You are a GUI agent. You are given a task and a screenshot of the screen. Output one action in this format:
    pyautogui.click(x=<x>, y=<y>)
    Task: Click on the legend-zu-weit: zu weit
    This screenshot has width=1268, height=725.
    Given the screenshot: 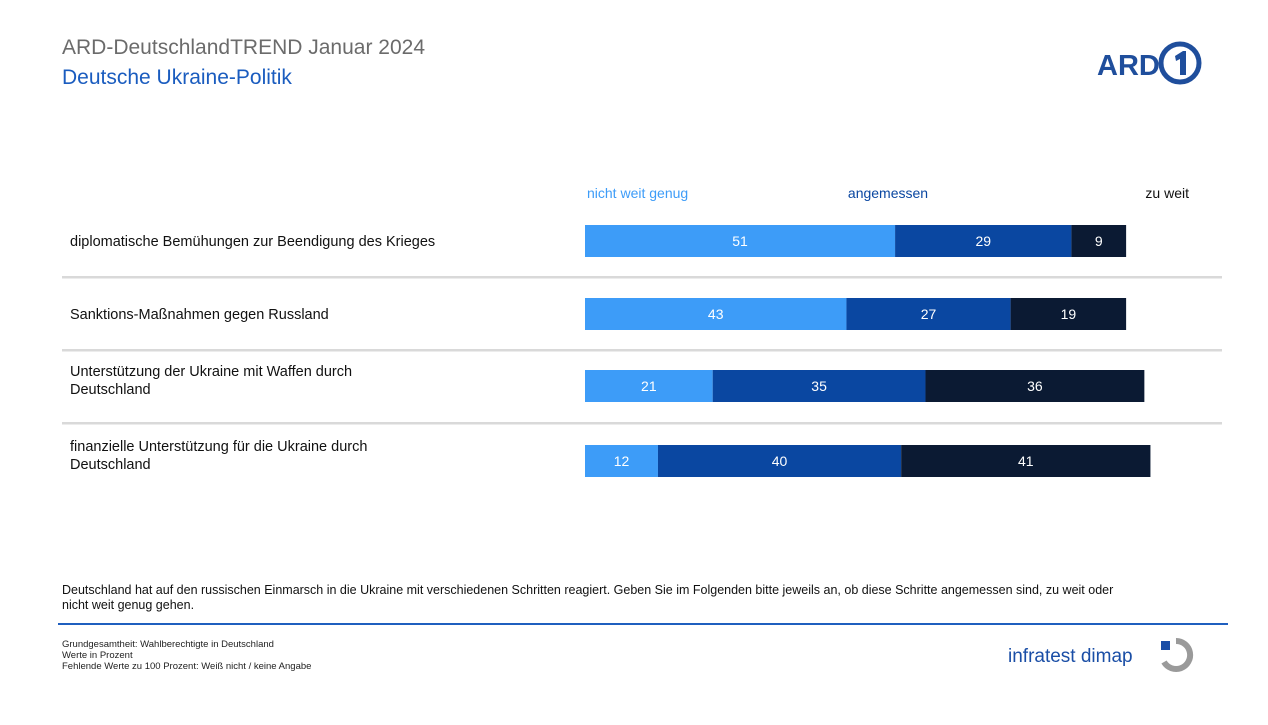 What is the action you would take?
    pyautogui.click(x=1167, y=193)
    